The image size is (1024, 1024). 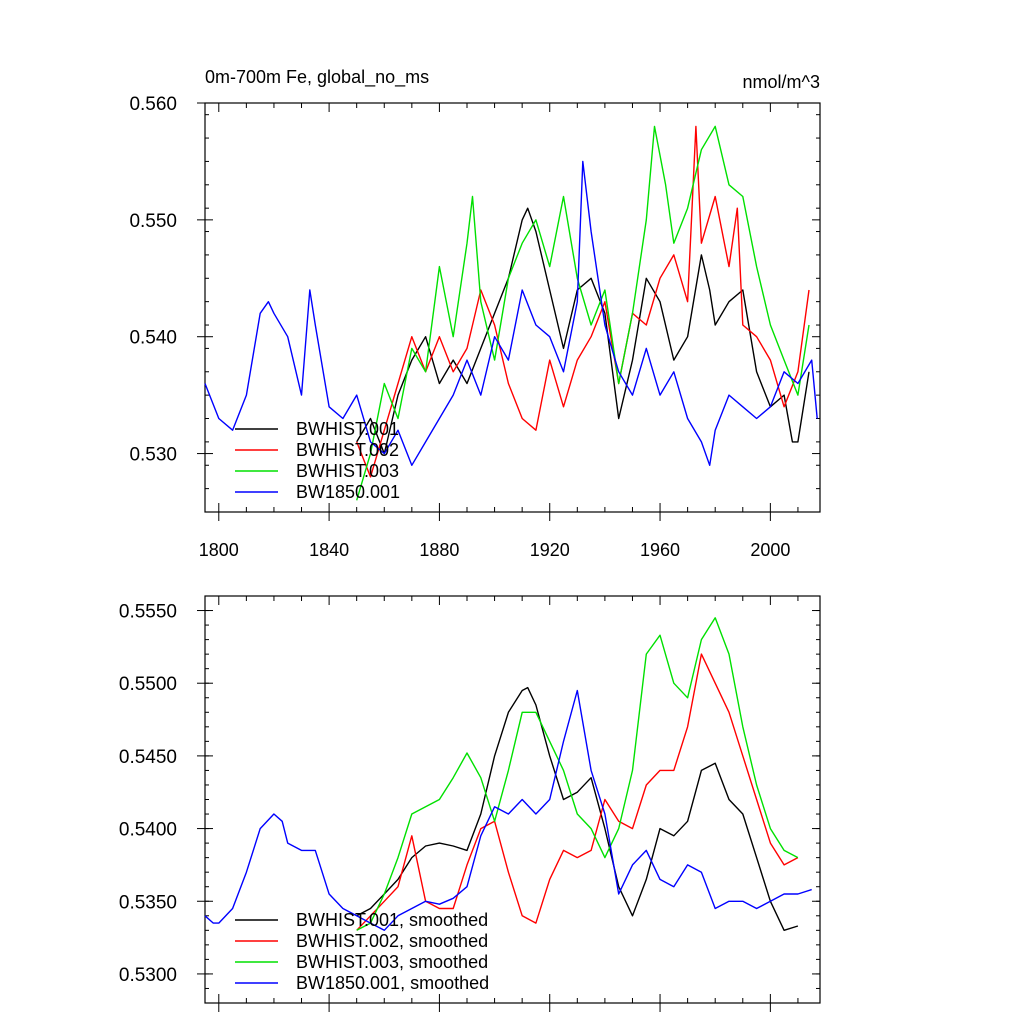 I want to click on y-tick-label: 0.5550, so click(x=148, y=612).